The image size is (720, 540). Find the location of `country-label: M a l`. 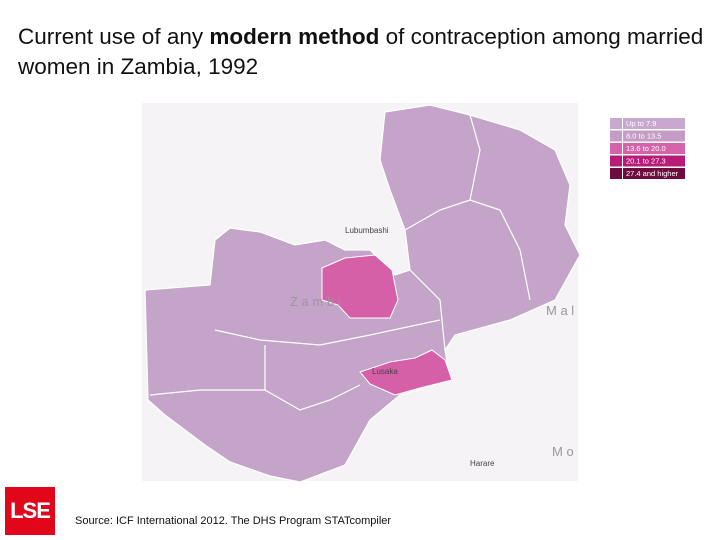

country-label: M a l is located at coordinates (560, 310).